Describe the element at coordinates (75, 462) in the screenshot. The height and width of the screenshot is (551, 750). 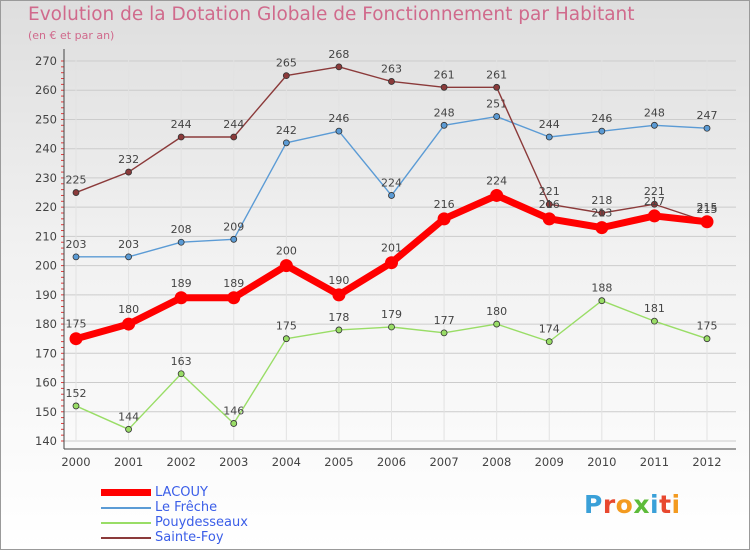
I see `x-tick-label: 2000` at that location.